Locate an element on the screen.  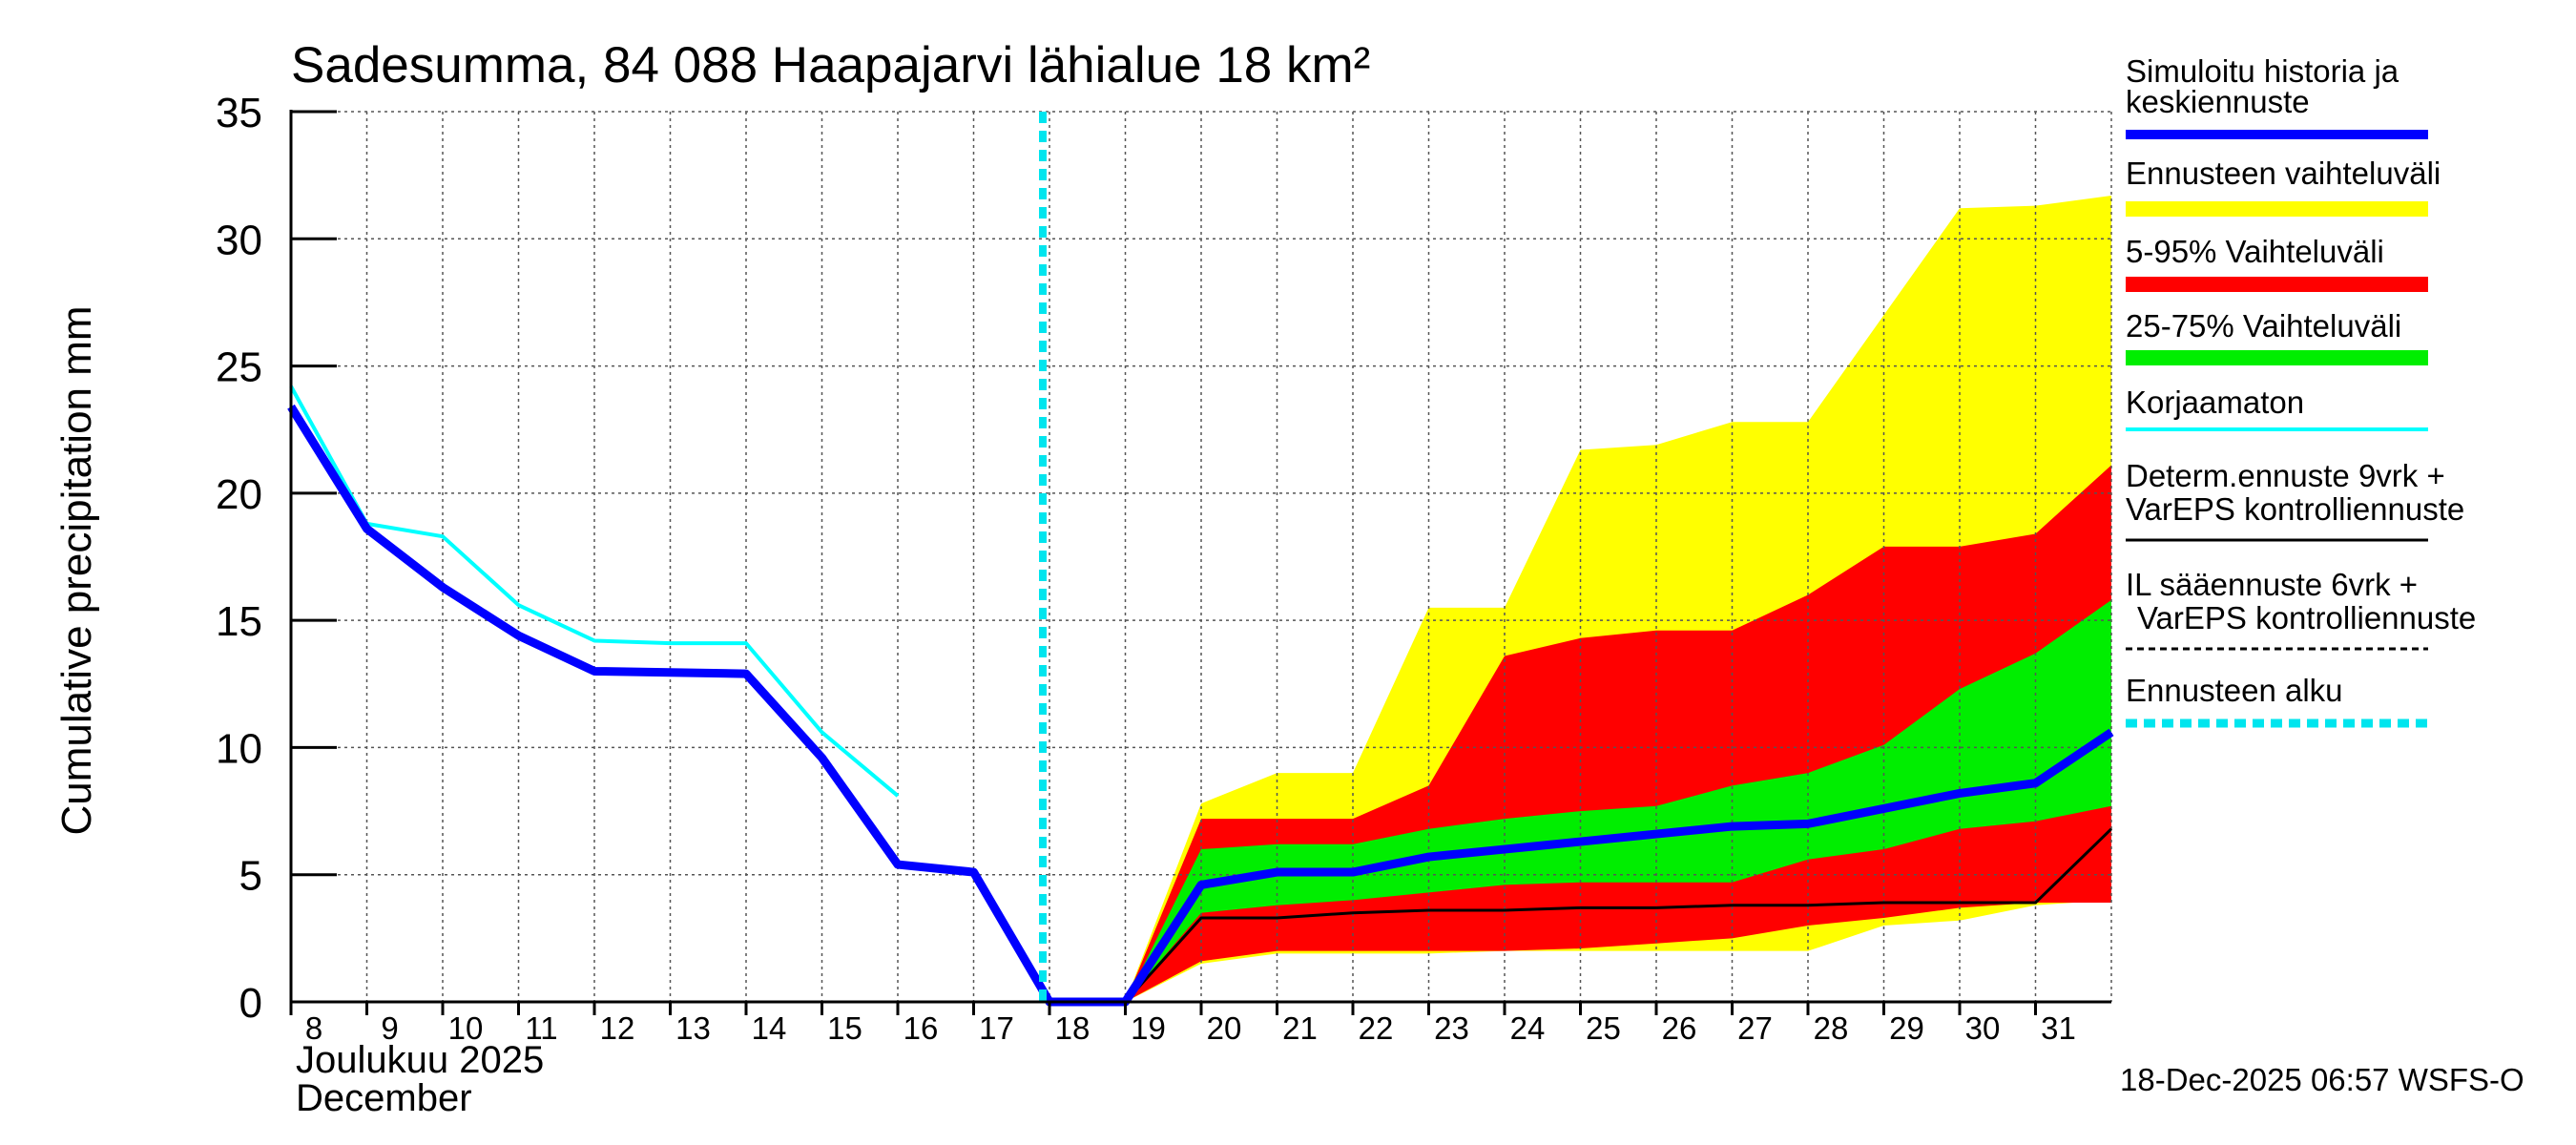
x-tick-label: 16 is located at coordinates (921, 1028).